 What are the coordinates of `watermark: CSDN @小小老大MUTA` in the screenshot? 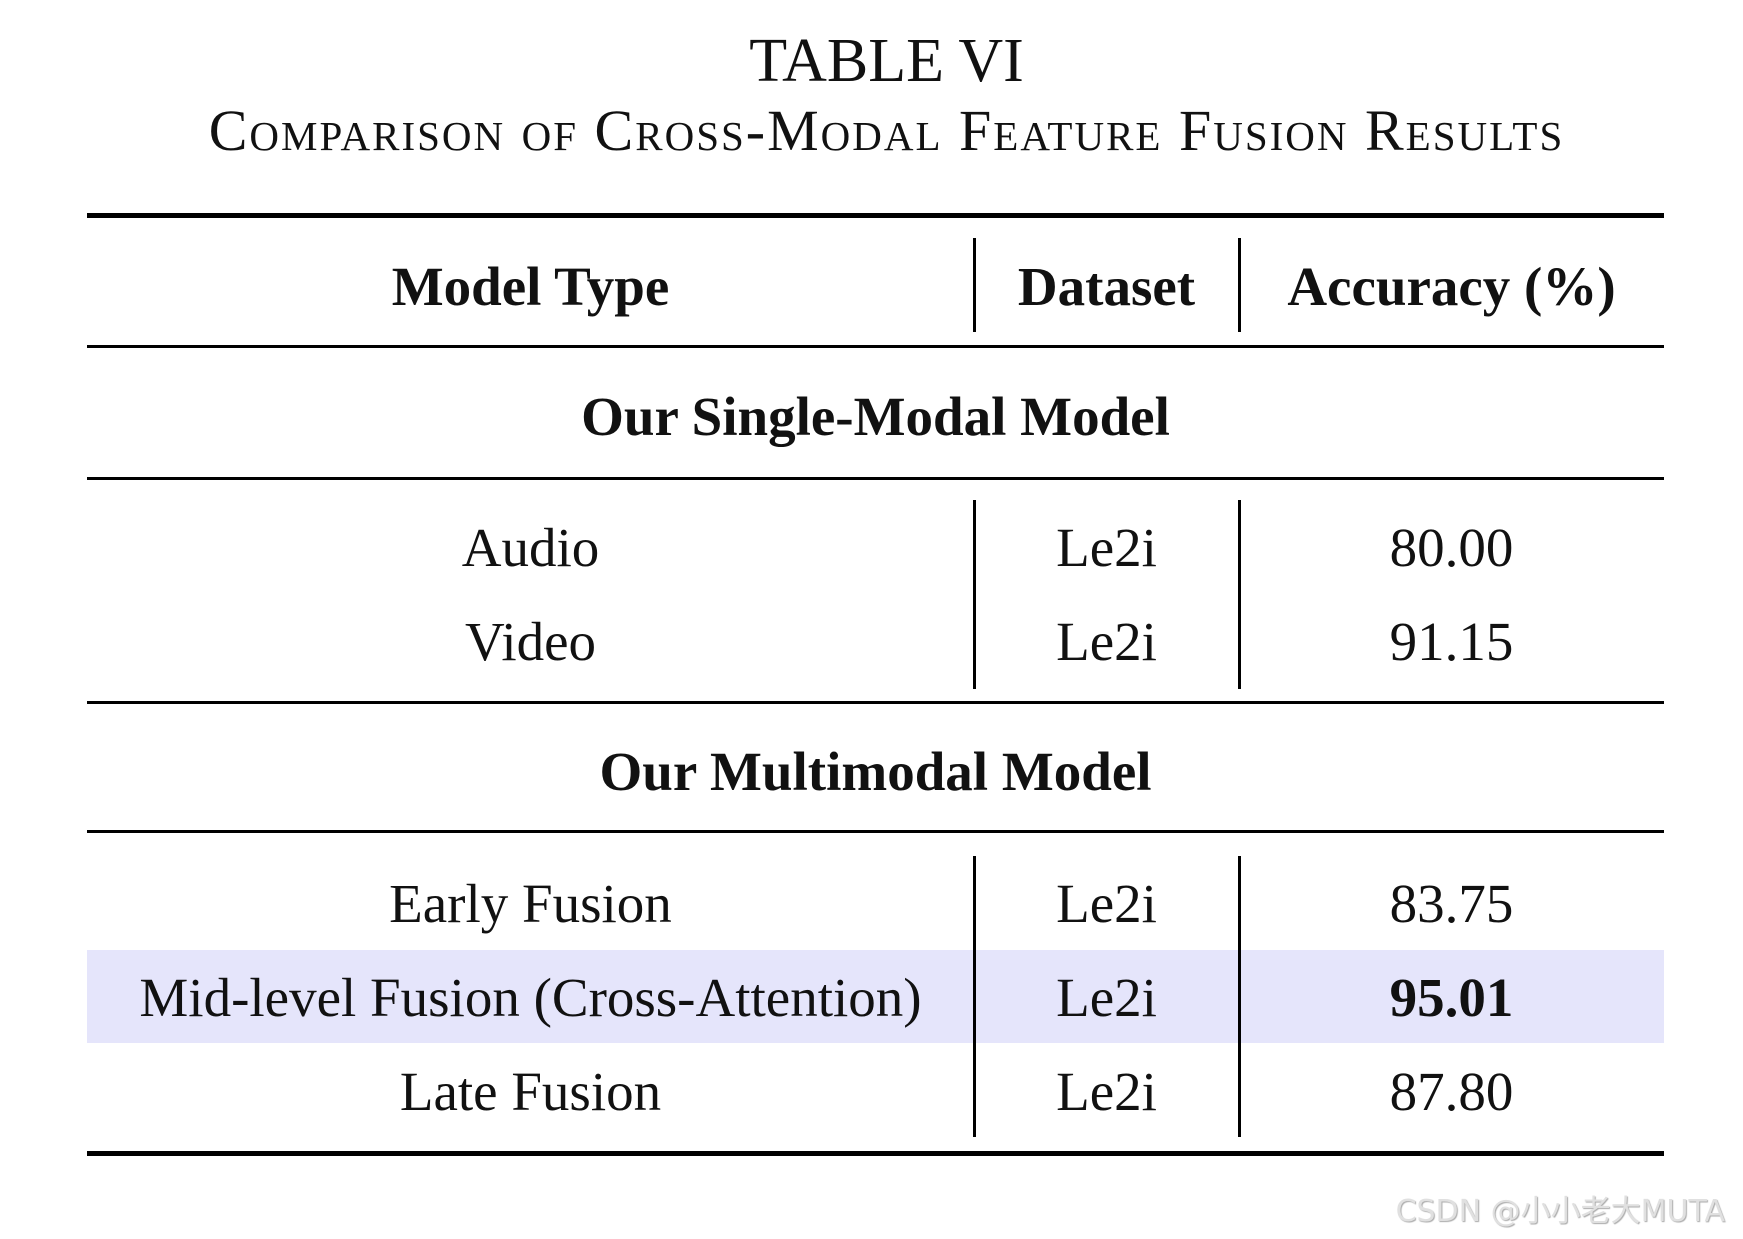 It's located at (1560, 1211).